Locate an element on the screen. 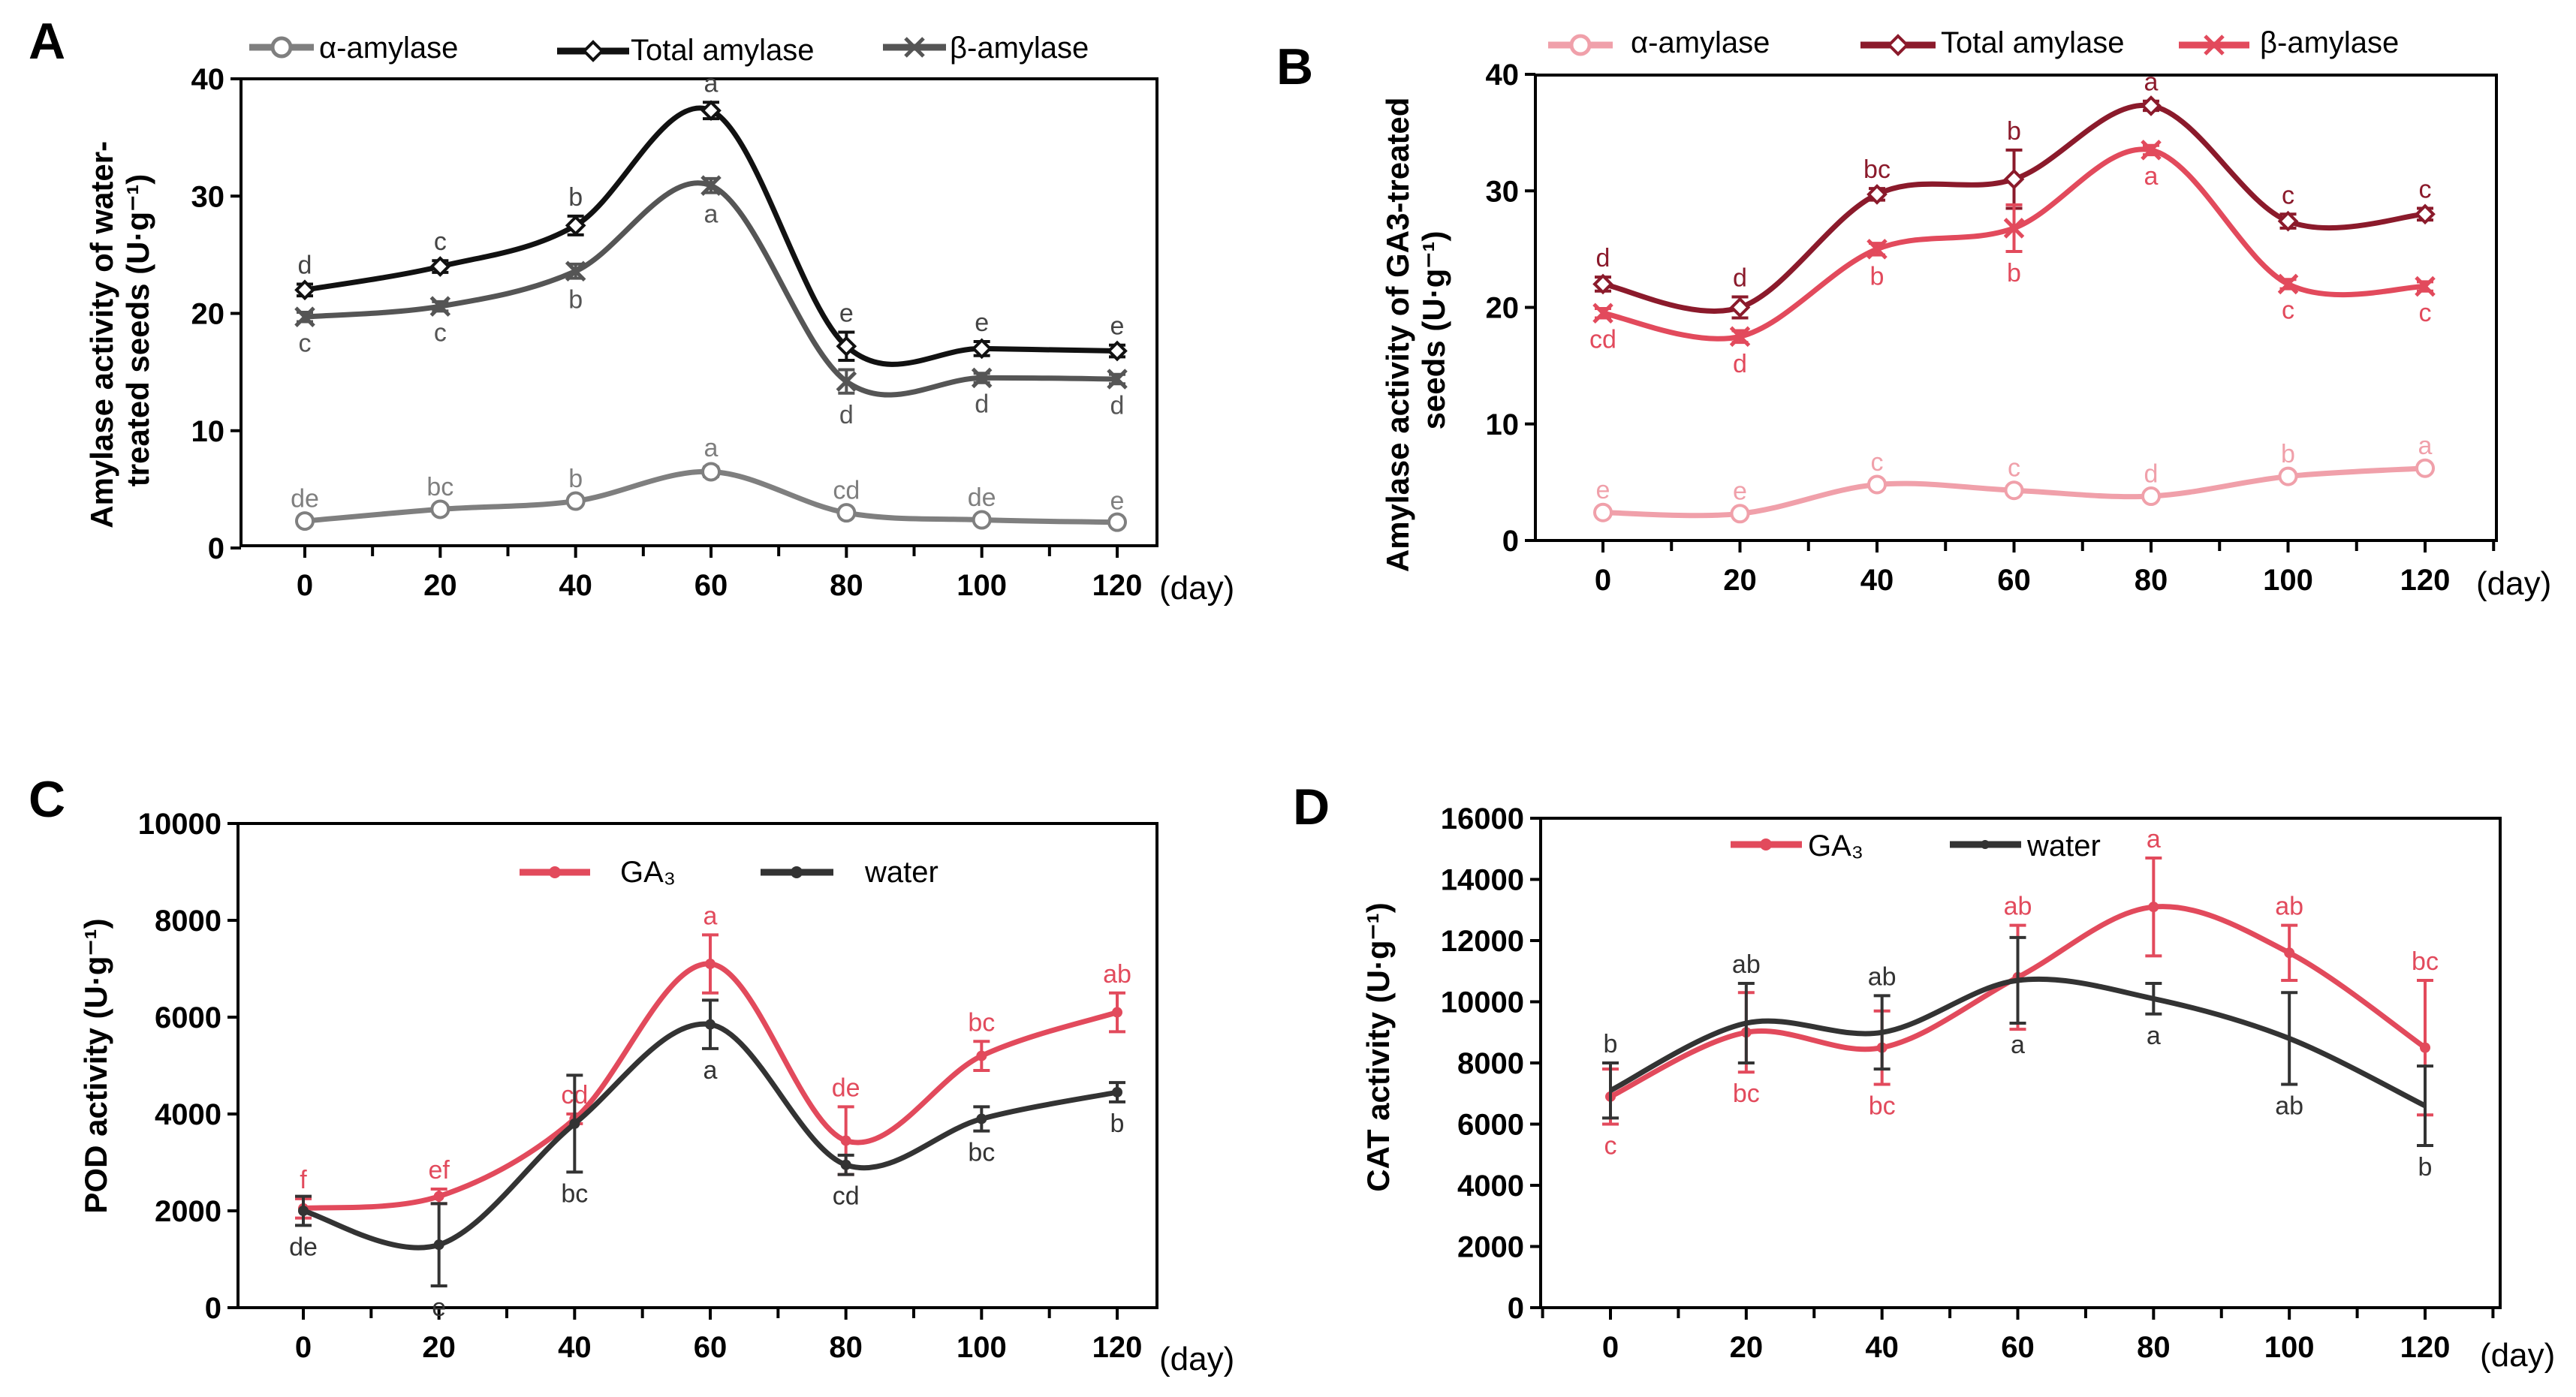 The image size is (2576, 1397). panel-a-series-2-sig-letter: a is located at coordinates (711, 214).